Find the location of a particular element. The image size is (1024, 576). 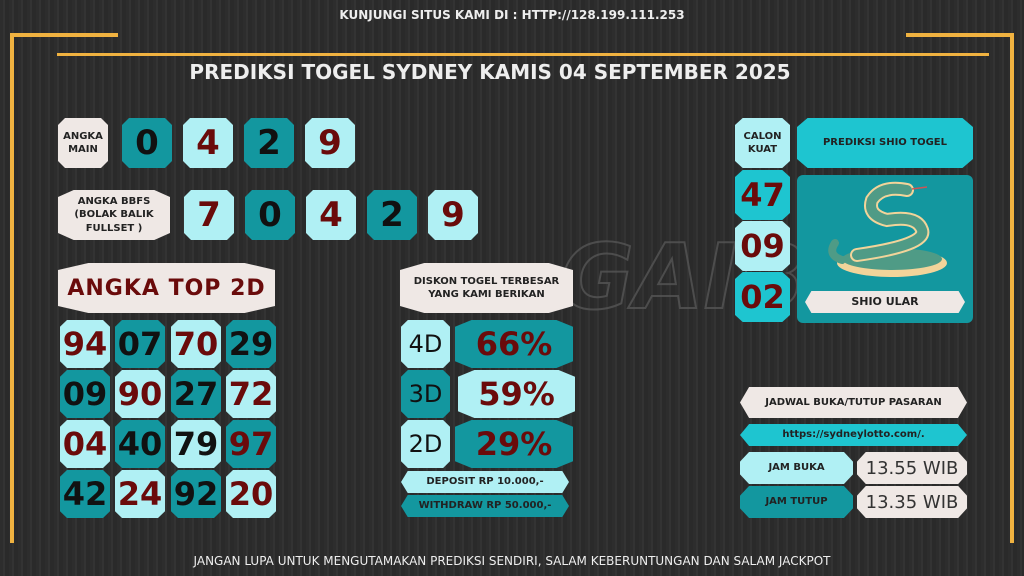

bbfs-digit: 9 is located at coordinates (453, 215).